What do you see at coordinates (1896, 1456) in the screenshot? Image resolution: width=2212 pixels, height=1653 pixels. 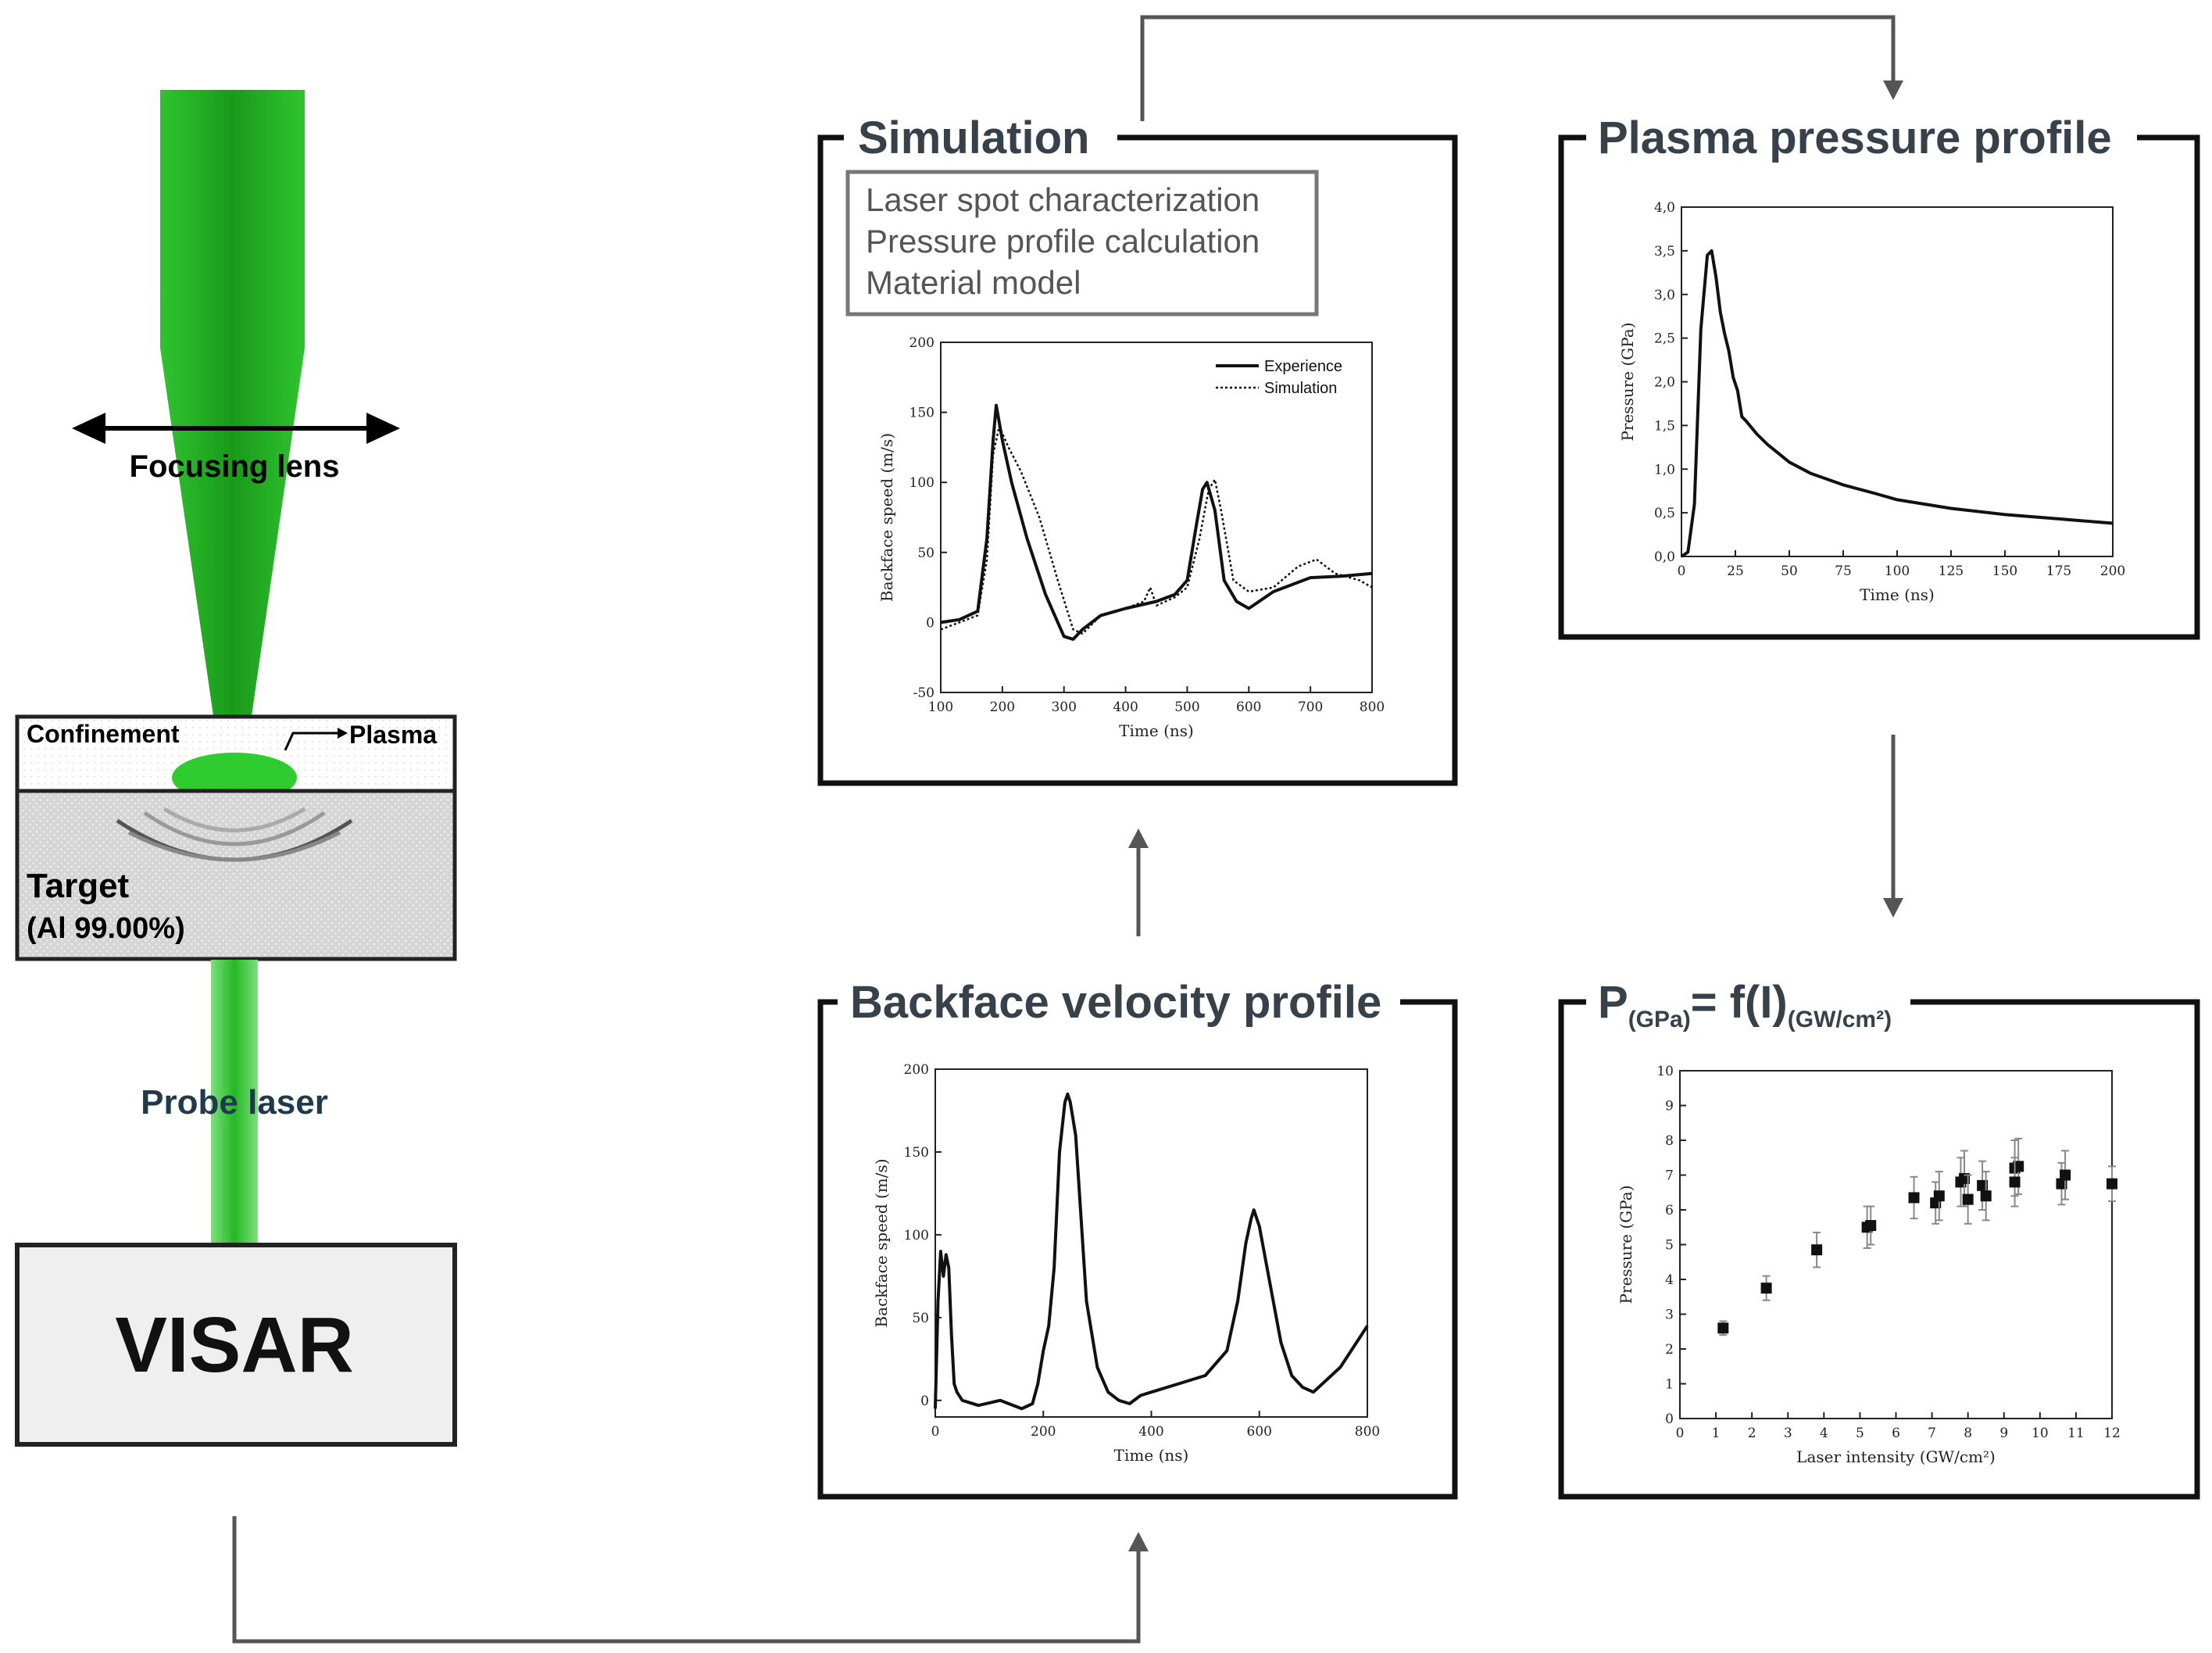 I see `x-axis-label: Laser intensity (GW/cm²)` at bounding box center [1896, 1456].